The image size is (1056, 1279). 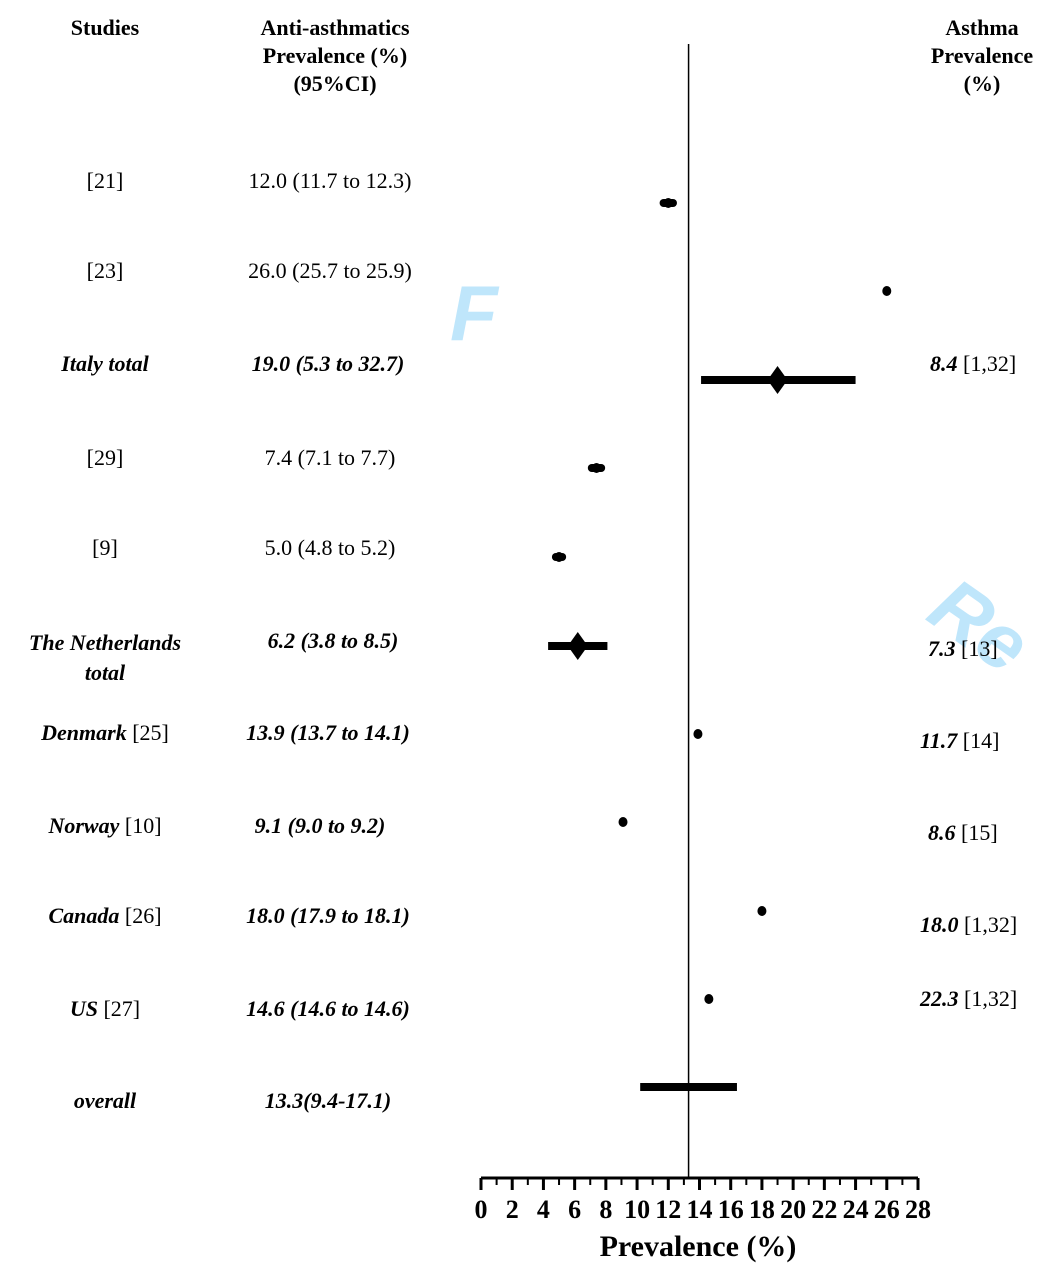 I want to click on study-ref: [9], so click(x=105, y=547).